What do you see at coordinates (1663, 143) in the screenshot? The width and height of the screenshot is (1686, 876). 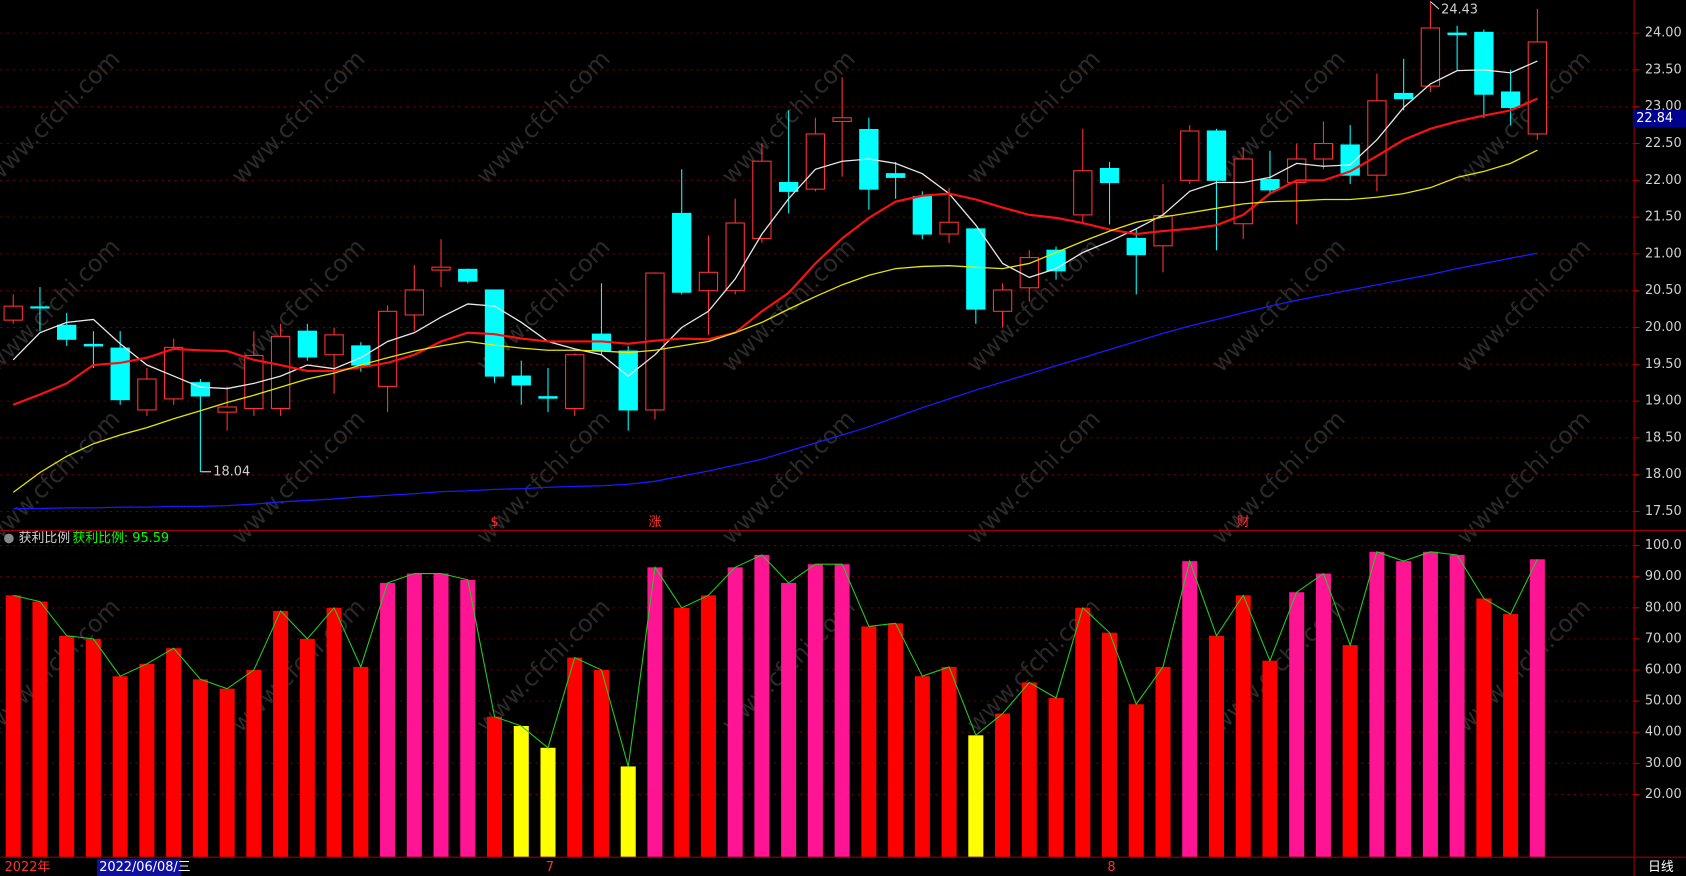 I see `y-tick-label: 22.50` at bounding box center [1663, 143].